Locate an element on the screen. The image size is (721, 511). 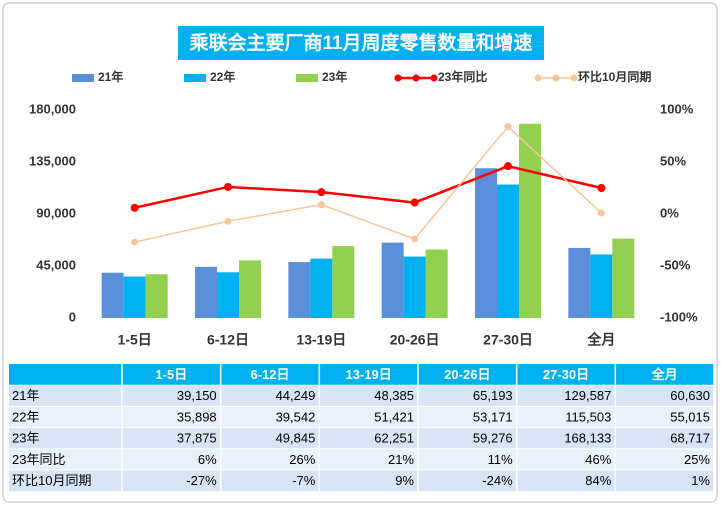
legend-label: 环比10月同期 is located at coordinates (614, 76).